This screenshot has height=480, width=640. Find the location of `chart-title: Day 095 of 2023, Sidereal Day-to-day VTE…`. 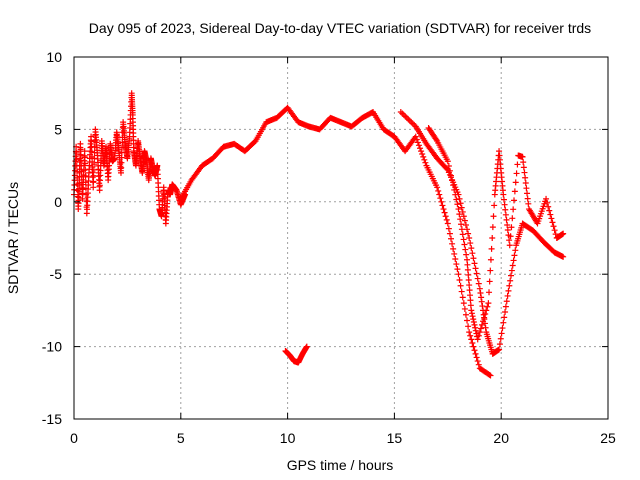

chart-title: Day 095 of 2023, Sidereal Day-to-day VTE… is located at coordinates (340, 28).